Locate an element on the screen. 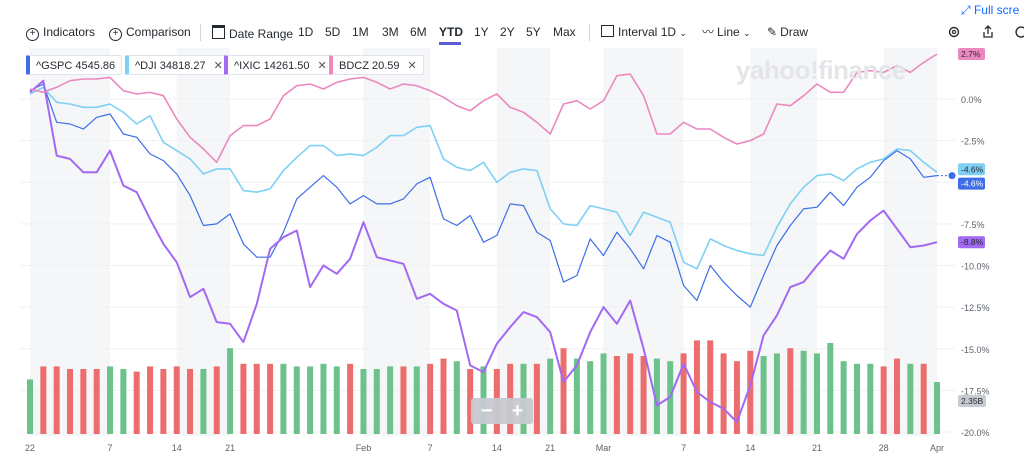  plus-circle-icon: + is located at coordinates (115, 34).